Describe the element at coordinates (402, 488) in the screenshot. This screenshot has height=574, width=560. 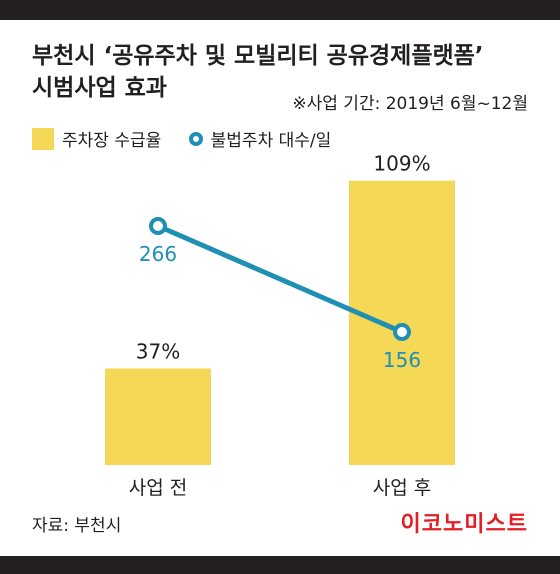
I see `category-label-2: 사업 후` at that location.